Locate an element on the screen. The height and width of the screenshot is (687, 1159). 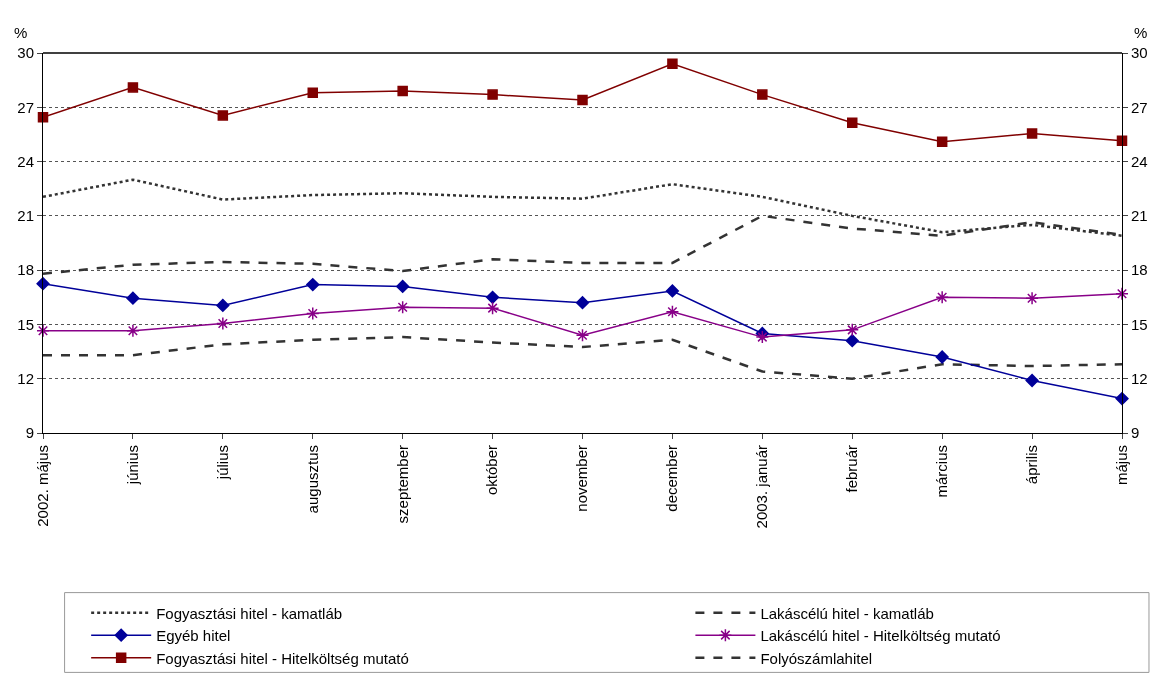
x-tick-label: 2003. január is located at coordinates (762, 487).